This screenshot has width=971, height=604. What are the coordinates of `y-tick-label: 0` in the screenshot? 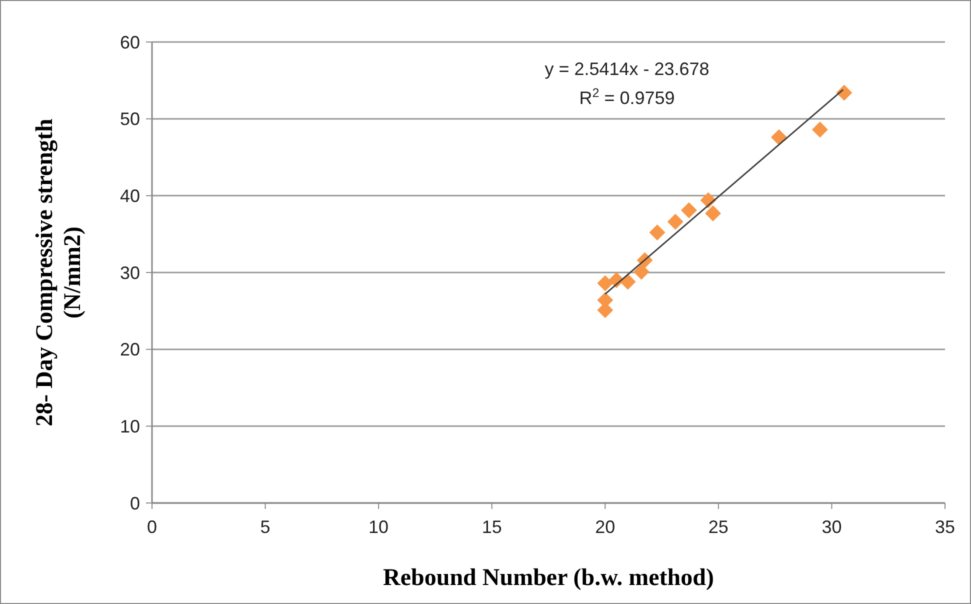 It's located at (135, 503).